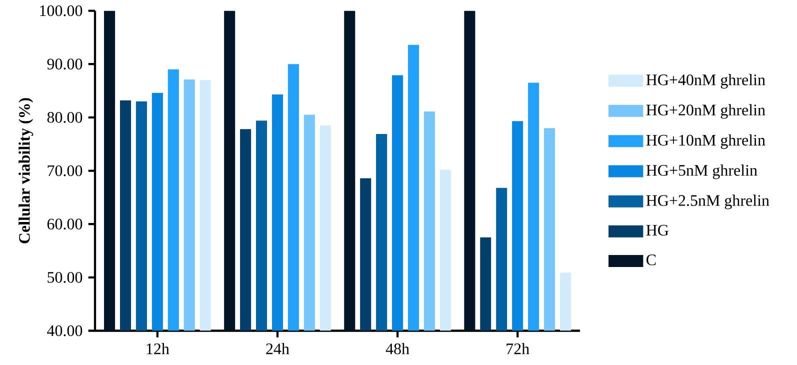 Image resolution: width=797 pixels, height=365 pixels. Describe the element at coordinates (61, 10) in the screenshot. I see `y-tick-label: 100.00` at that location.